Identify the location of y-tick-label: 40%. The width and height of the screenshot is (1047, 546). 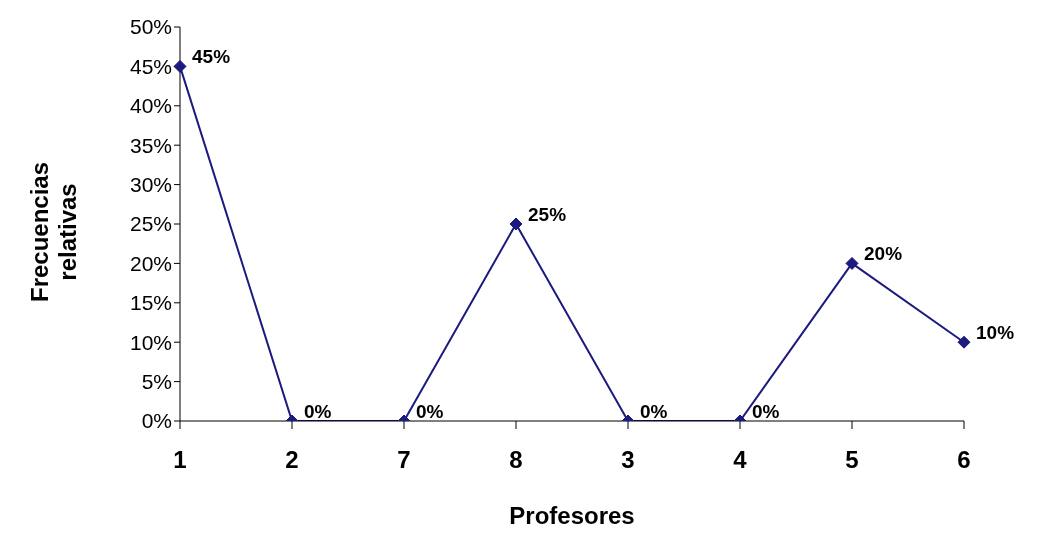
(150, 106).